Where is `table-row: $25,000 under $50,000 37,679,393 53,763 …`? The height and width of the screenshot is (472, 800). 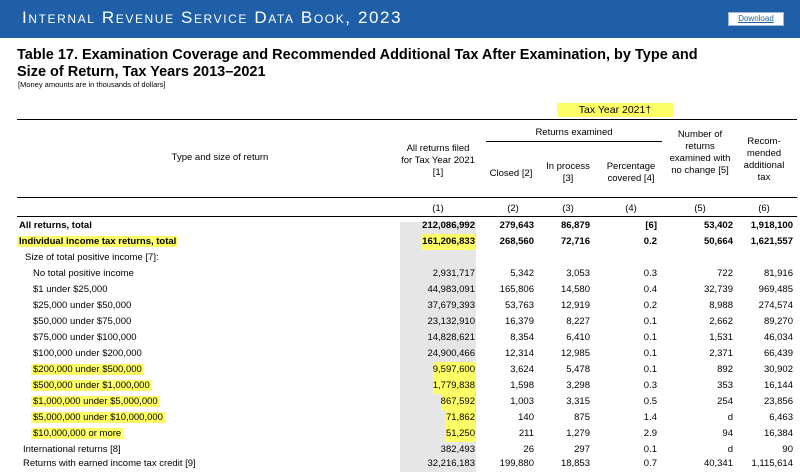 table-row: $25,000 under $50,000 37,679,393 53,763 … is located at coordinates (407, 306).